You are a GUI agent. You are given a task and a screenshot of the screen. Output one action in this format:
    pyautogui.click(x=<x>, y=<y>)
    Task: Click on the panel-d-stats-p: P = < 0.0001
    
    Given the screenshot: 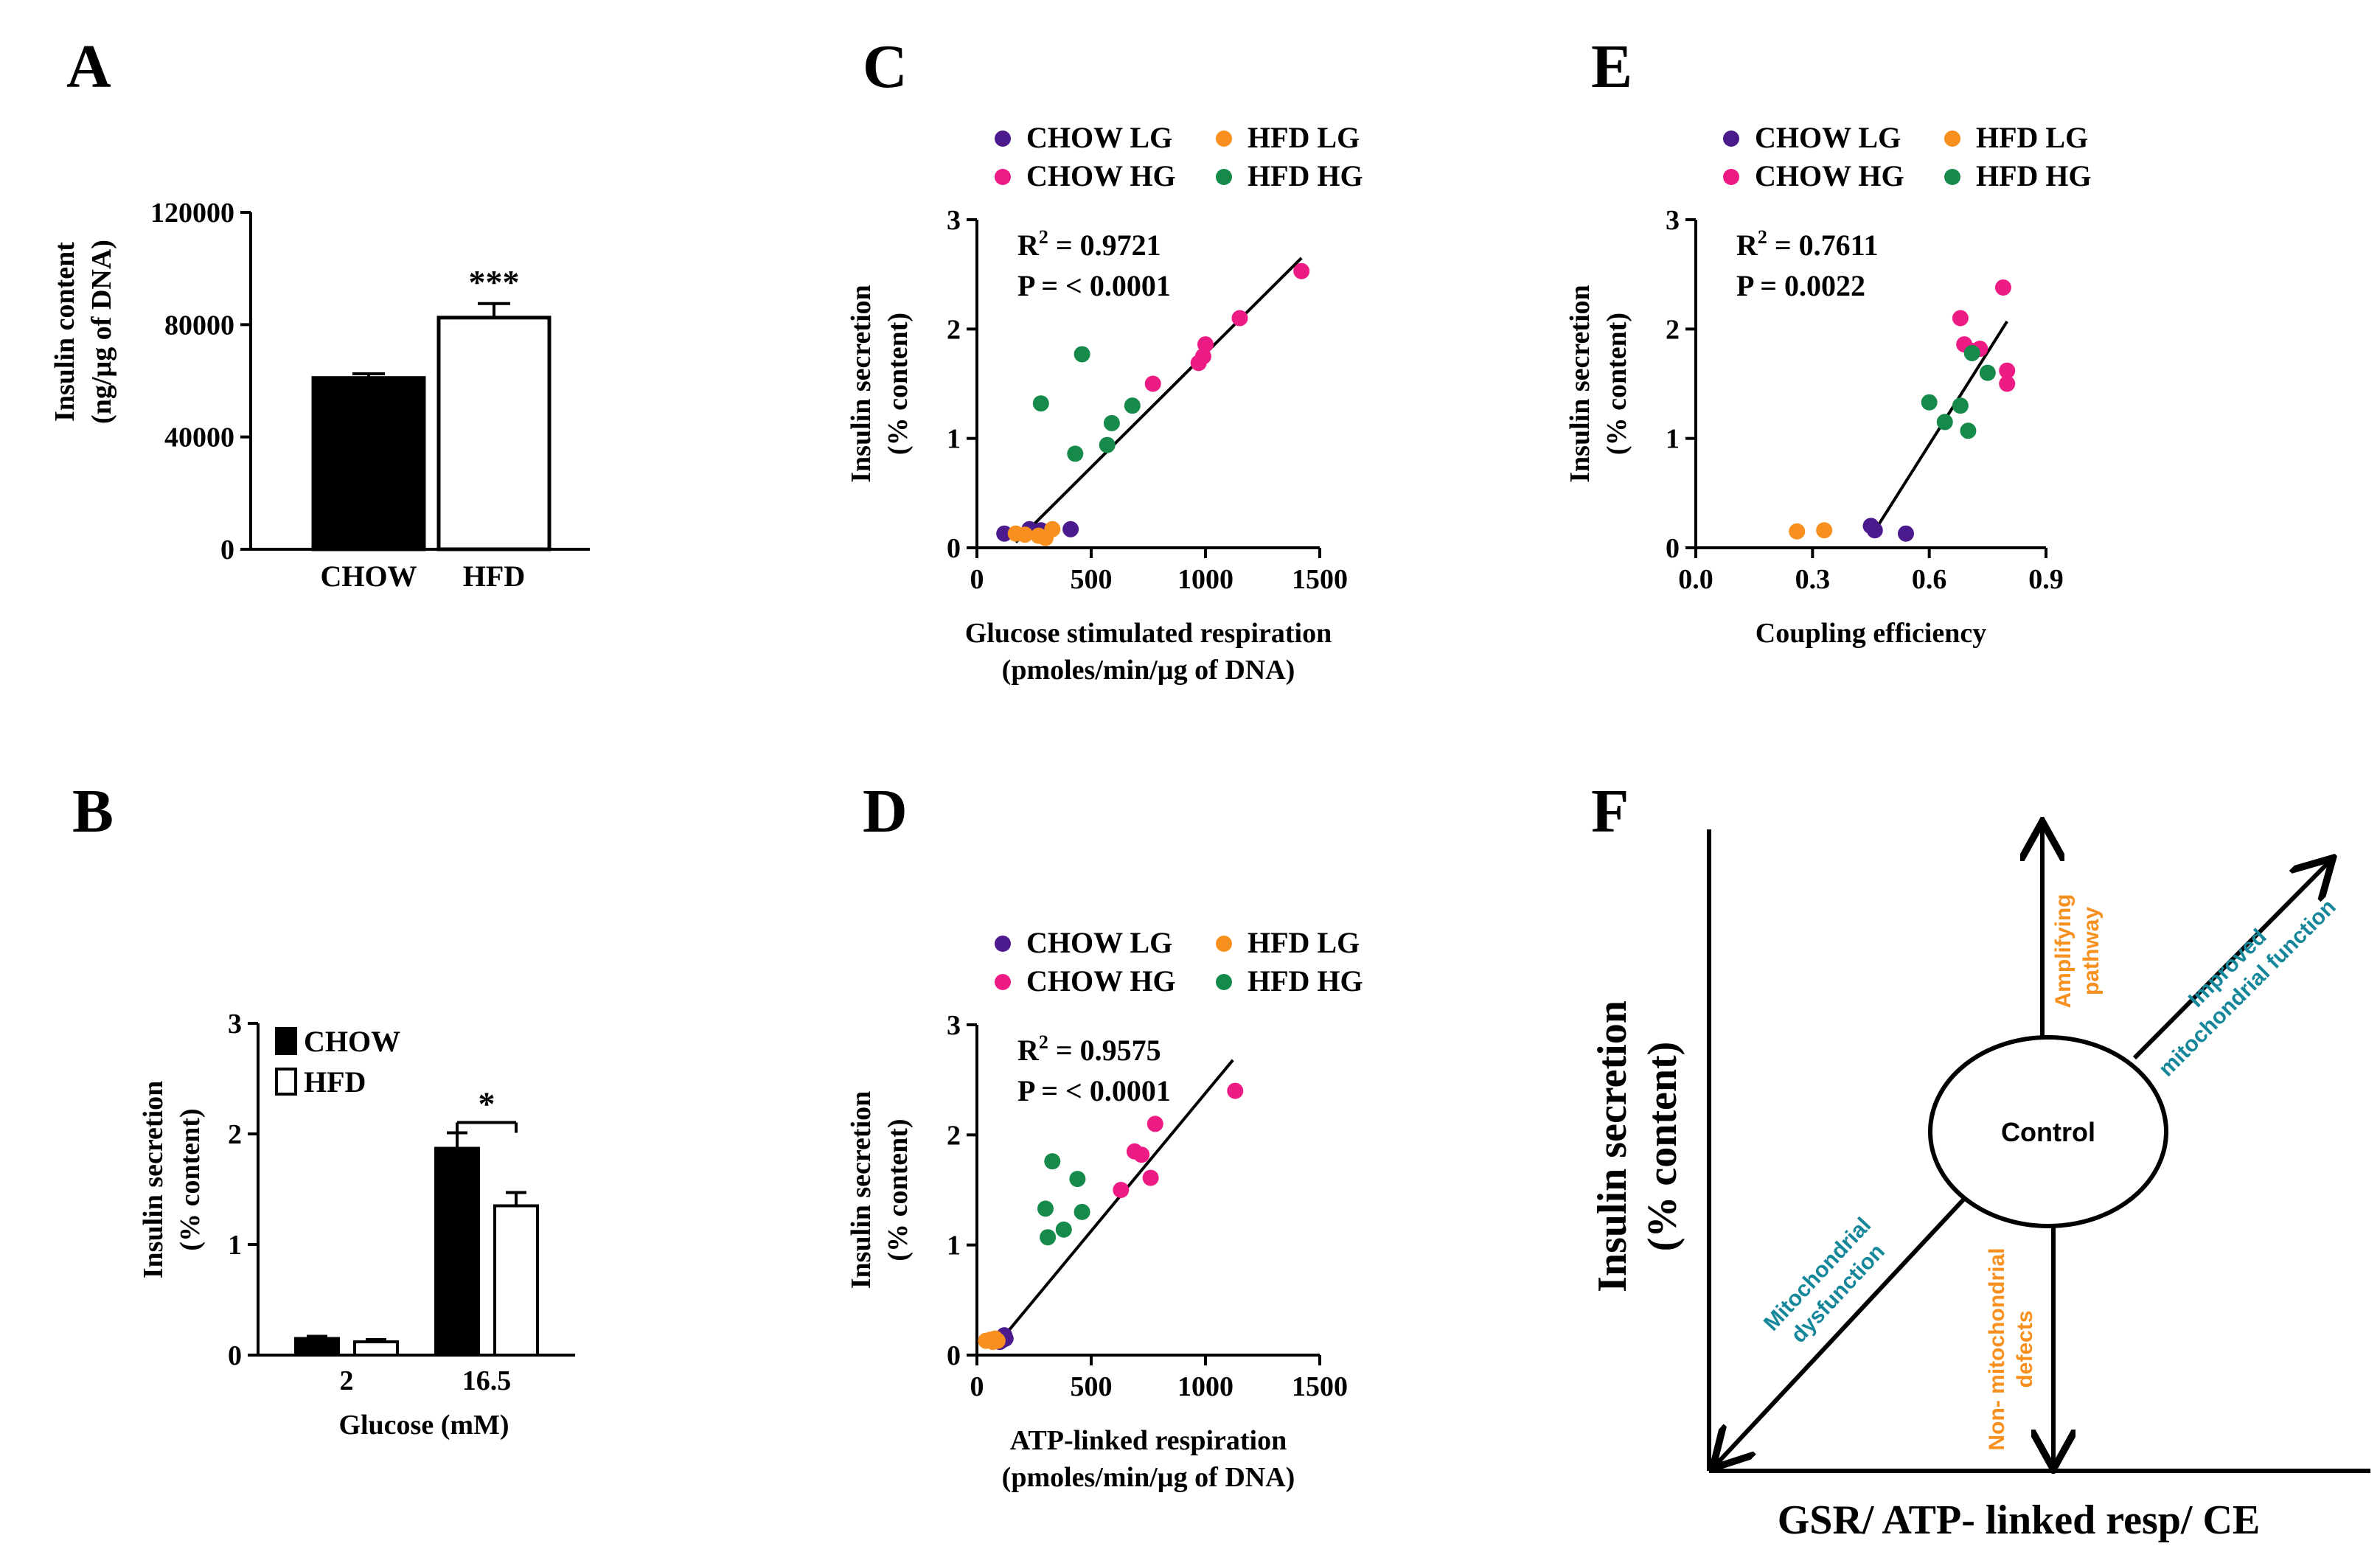 What is the action you would take?
    pyautogui.click(x=1094, y=1090)
    